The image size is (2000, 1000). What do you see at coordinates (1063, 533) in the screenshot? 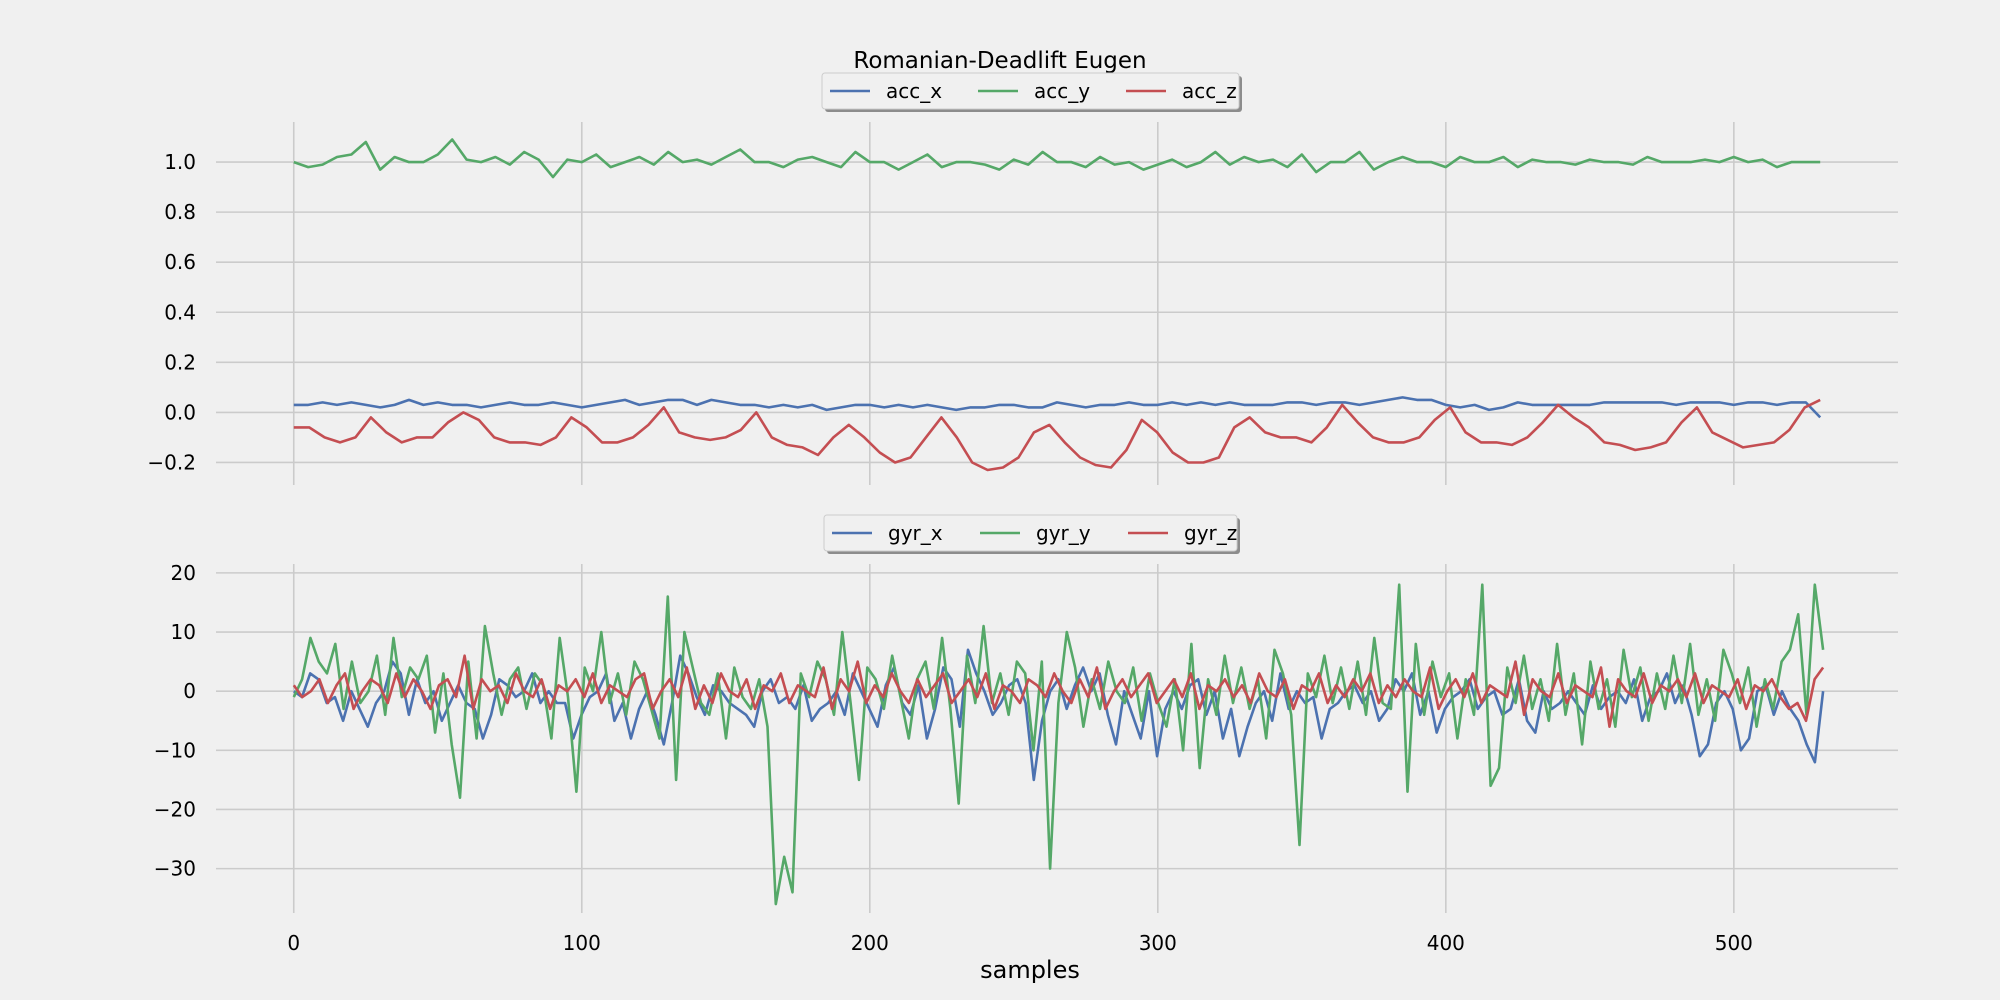
I see `legend-label-gyr_y: gyr_y` at bounding box center [1063, 533].